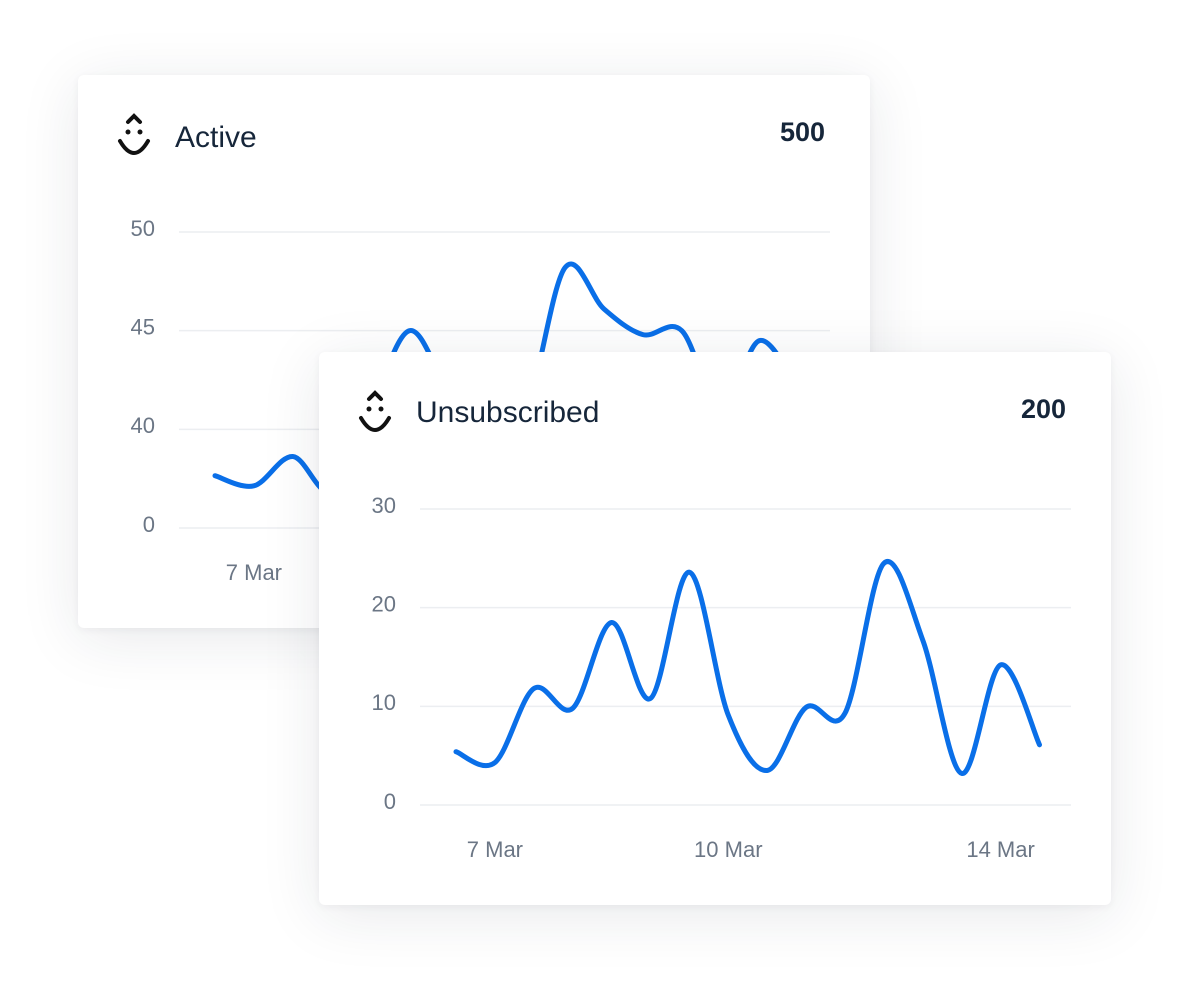  I want to click on y-tick-label: 10, so click(384, 702).